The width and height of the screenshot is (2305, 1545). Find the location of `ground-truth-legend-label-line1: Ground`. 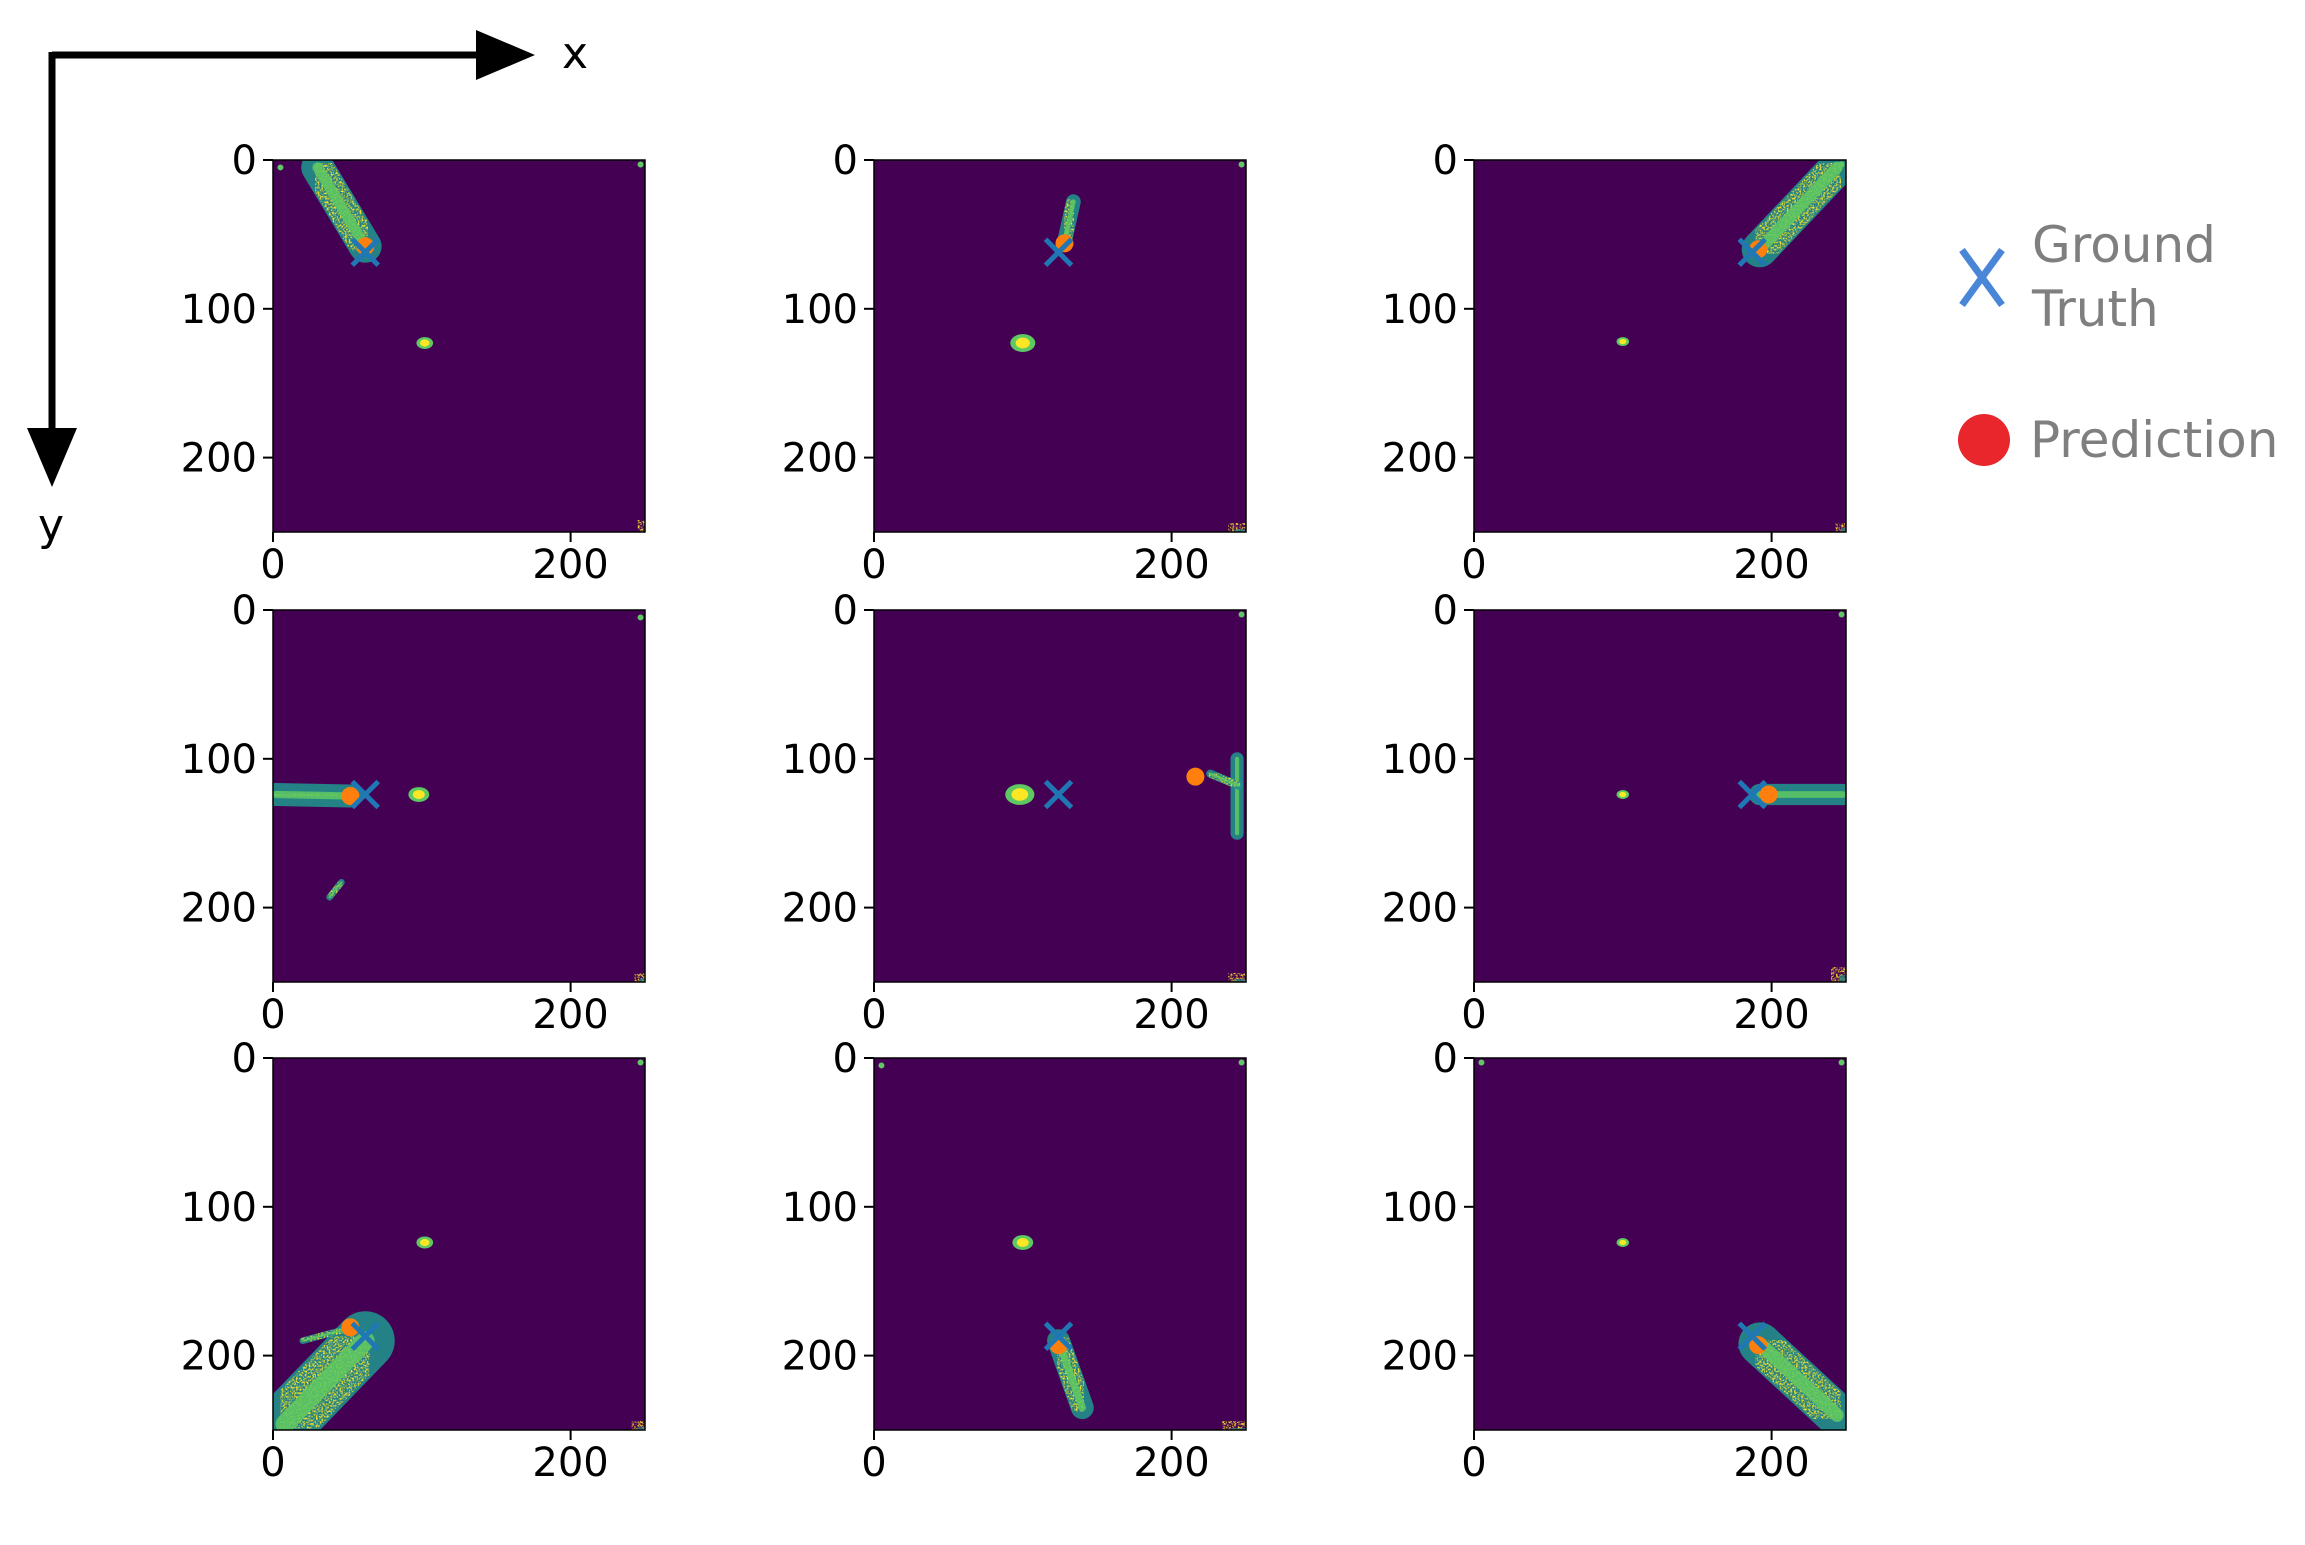

ground-truth-legend-label-line1: Ground is located at coordinates (2124, 245).